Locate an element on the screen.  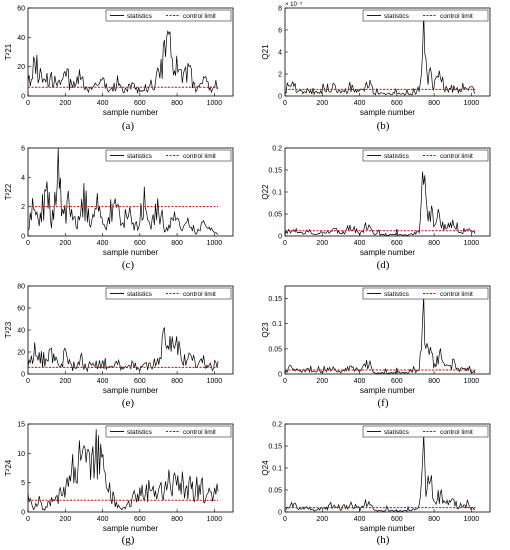
y-tick-label-d-2: 0.1 is located at coordinates (277, 193).